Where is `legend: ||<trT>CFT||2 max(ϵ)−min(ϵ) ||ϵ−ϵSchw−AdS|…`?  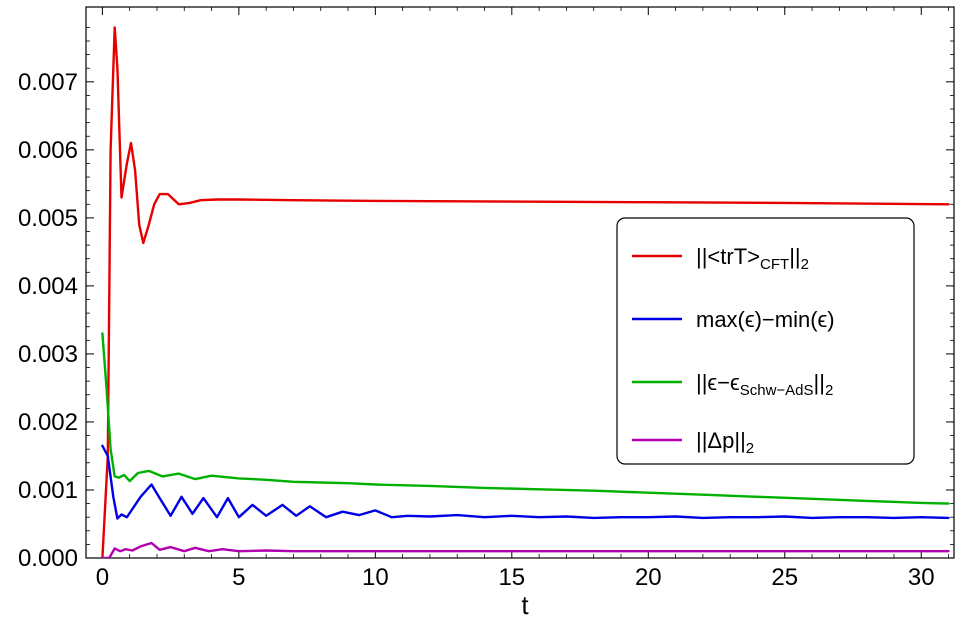 legend: ||<trT>CFT||2 max(ϵ)−min(ϵ) ||ϵ−ϵSchw−AdS|… is located at coordinates (765, 341).